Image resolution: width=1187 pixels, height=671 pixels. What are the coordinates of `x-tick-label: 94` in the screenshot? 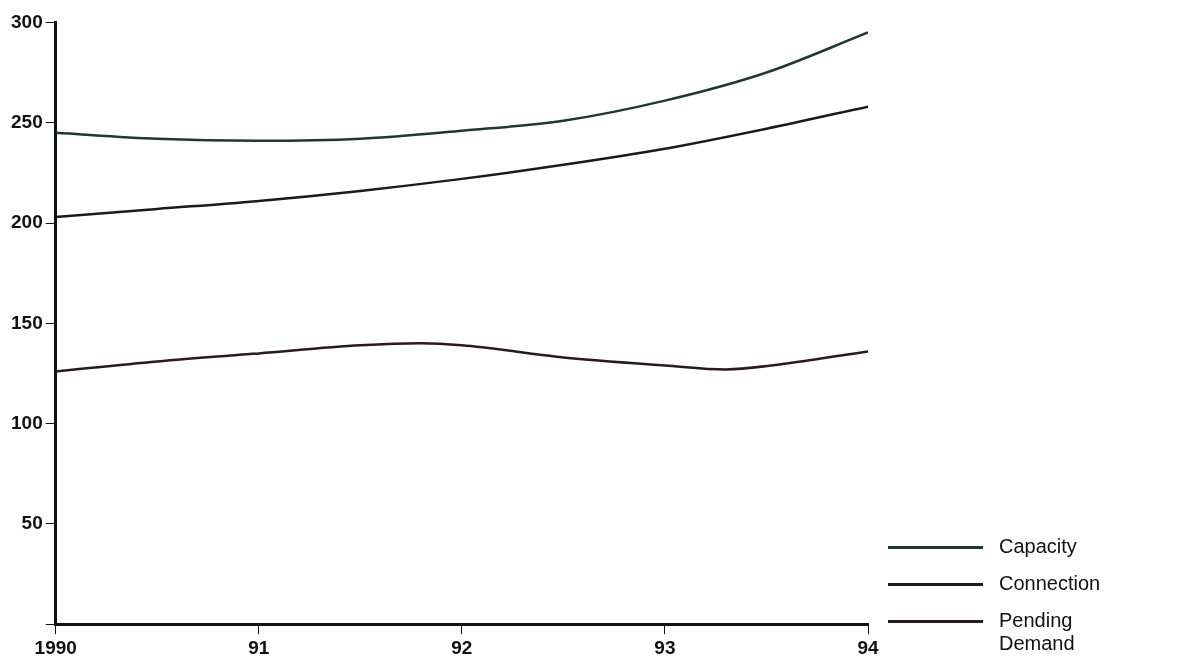 It's located at (868, 647).